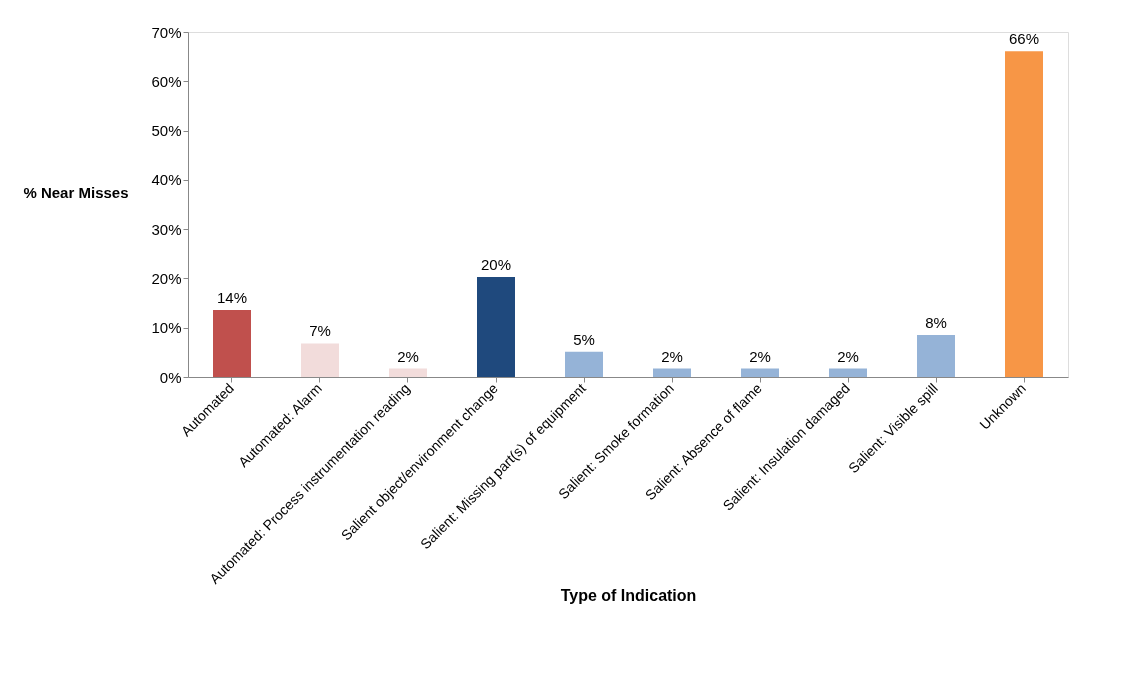  I want to click on y-axis-title: % Near Misses, so click(76, 192).